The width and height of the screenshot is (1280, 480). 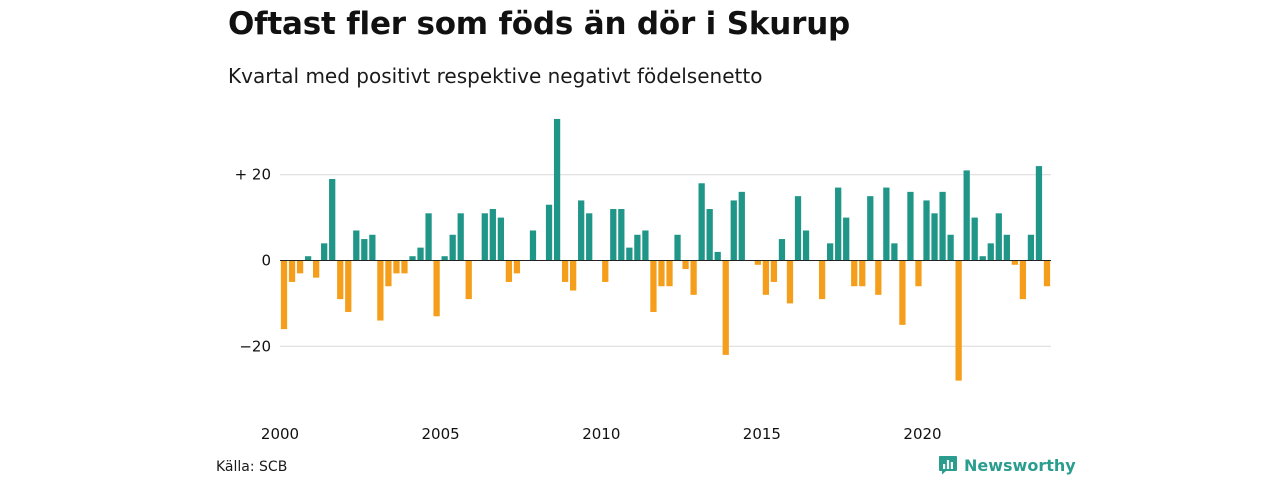 I want to click on source-note: Källa: SCB, so click(x=252, y=467).